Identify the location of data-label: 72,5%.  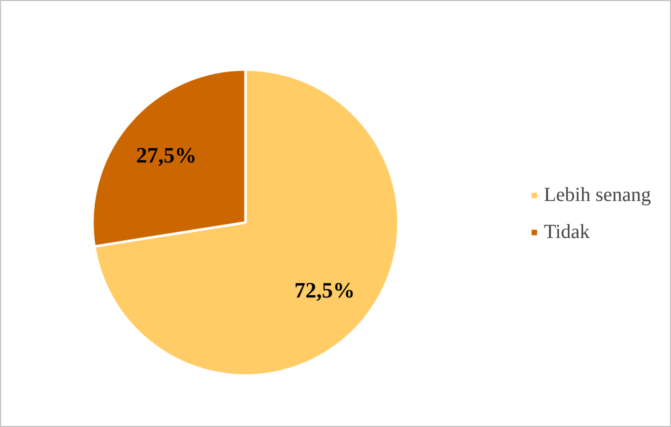
(324, 290).